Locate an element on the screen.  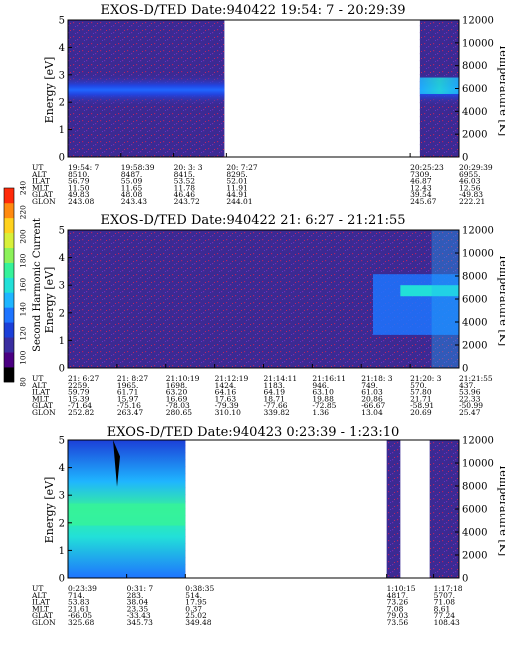
orbit-value: 325.68 is located at coordinates (81, 622).